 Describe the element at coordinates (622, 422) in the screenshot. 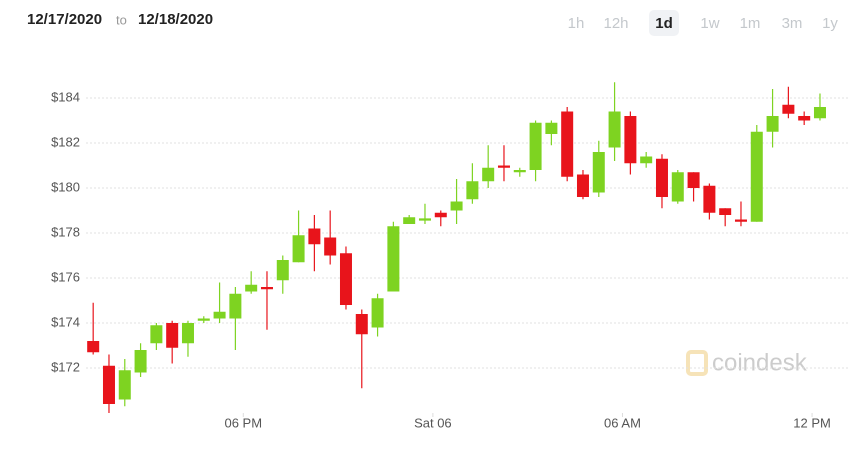

I see `x-tick-label: 06 AM` at that location.